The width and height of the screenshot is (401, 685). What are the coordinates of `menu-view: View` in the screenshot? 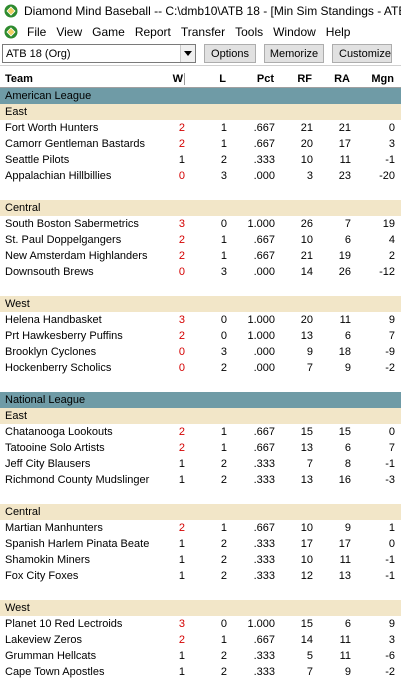 It's located at (69, 32).